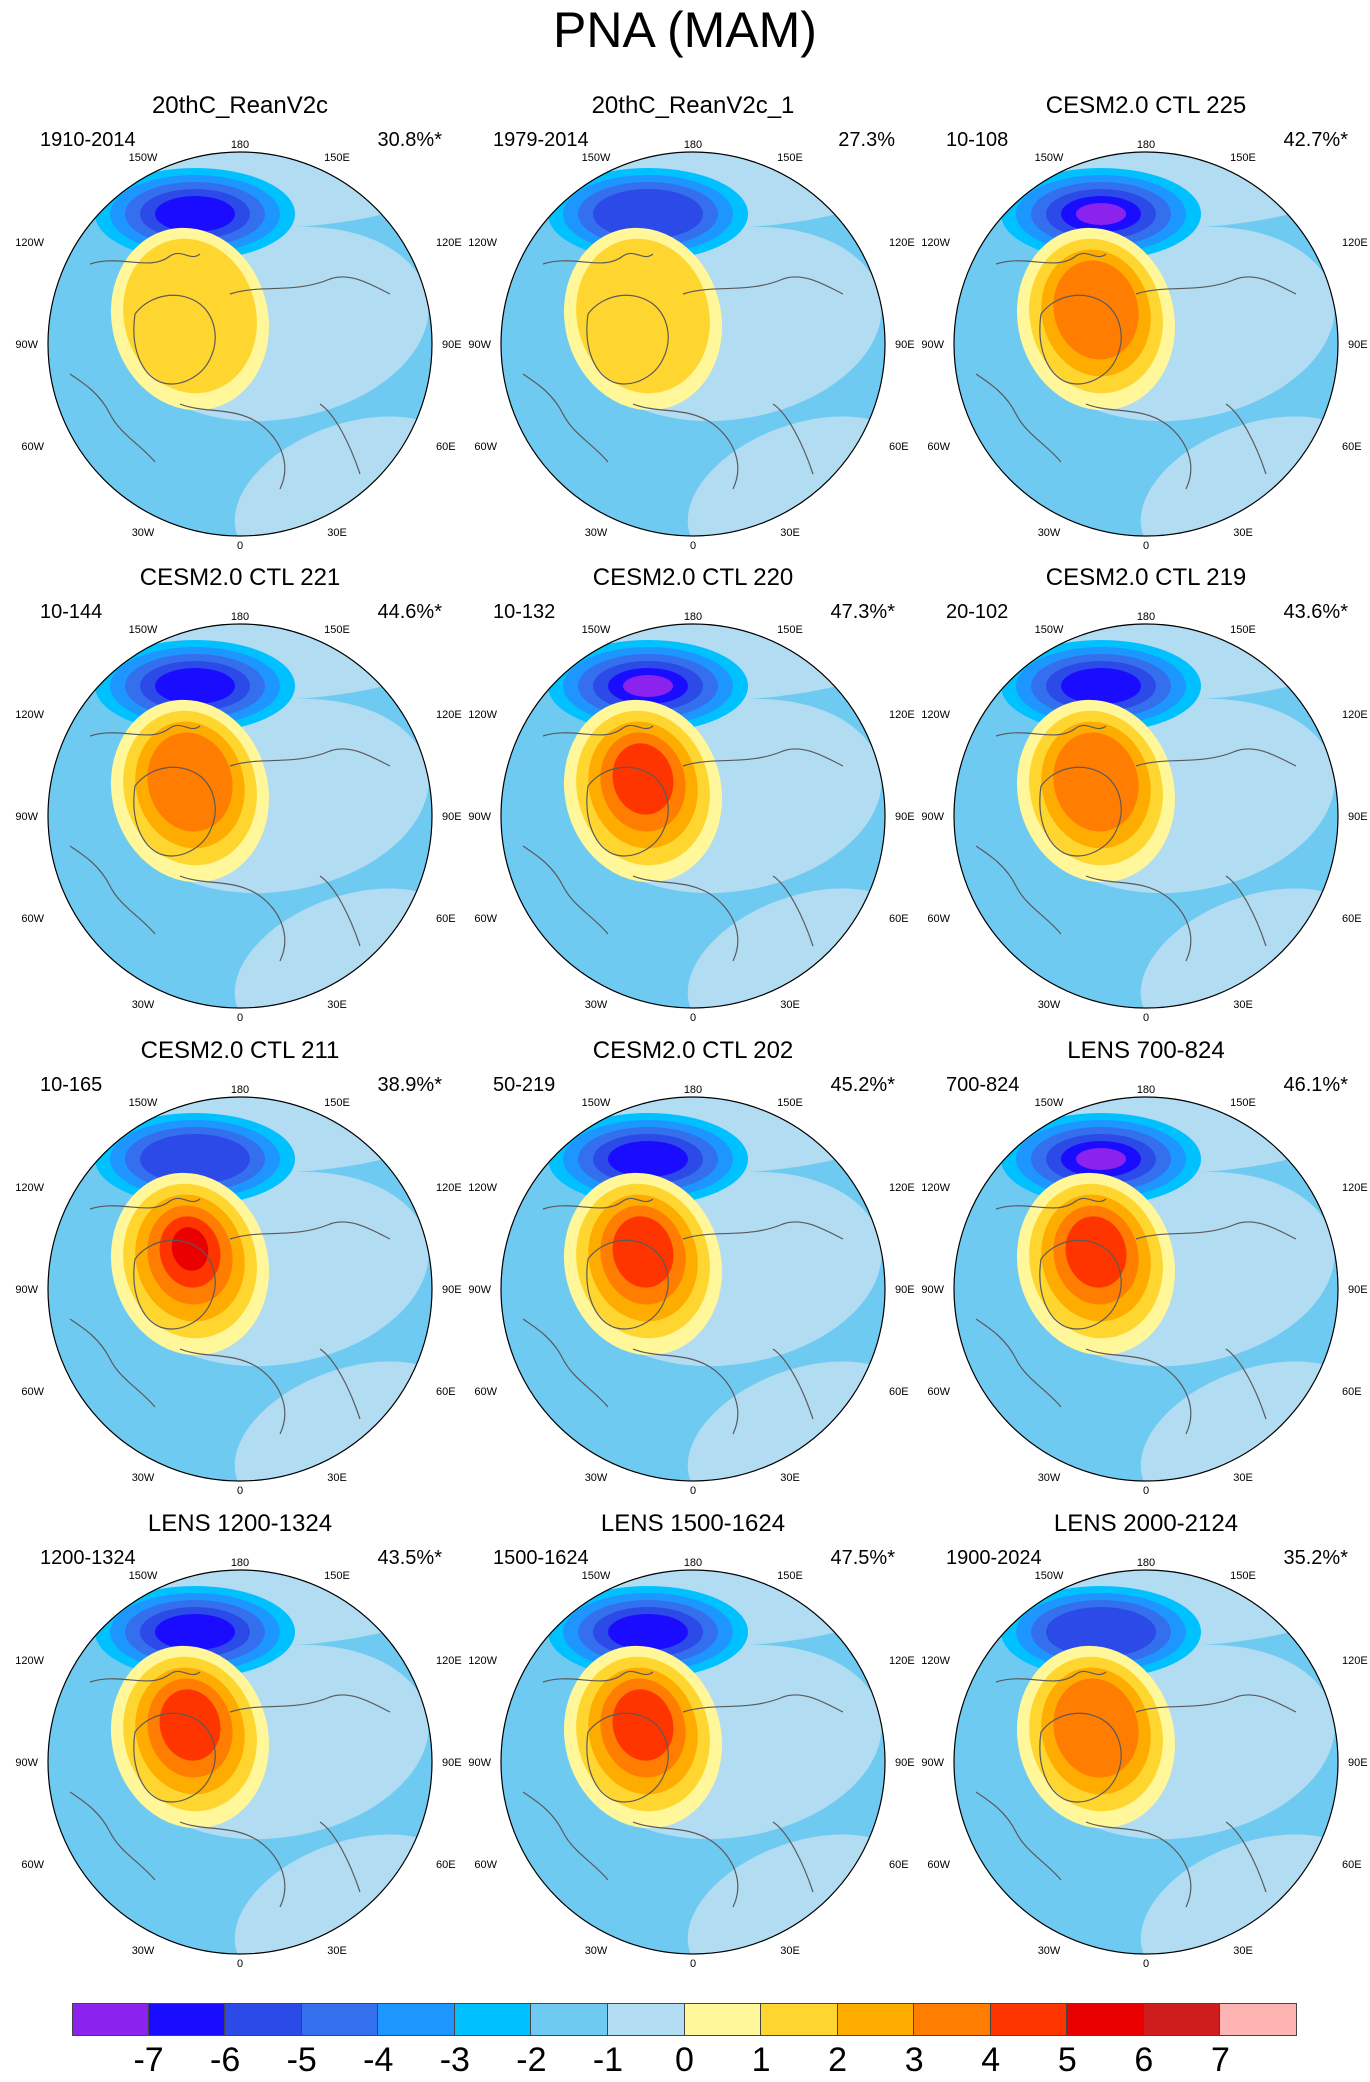  I want to click on panel-title: LENS 700-824, so click(1146, 1050).